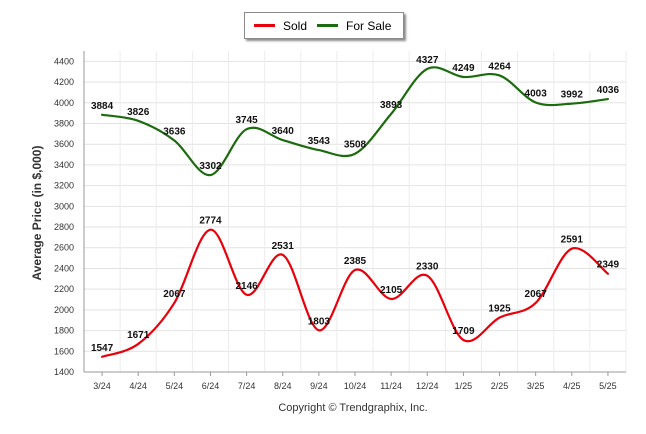  Describe the element at coordinates (64, 351) in the screenshot. I see `y-tick-label: 1600` at that location.